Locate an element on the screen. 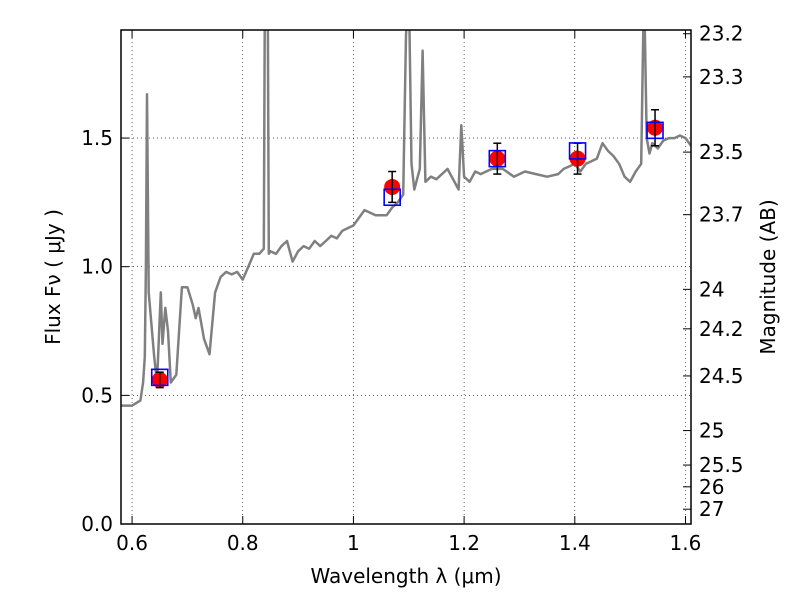  mag-tick-label: 25 is located at coordinates (711, 431).